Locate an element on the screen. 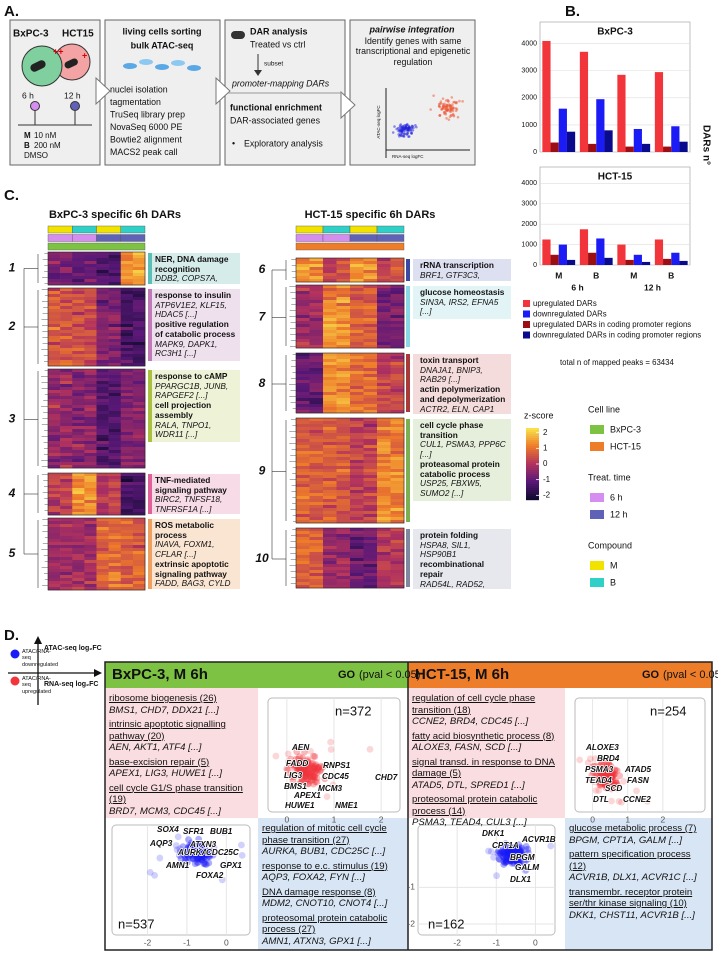 The height and width of the screenshot is (958, 718). y-tick-label: 0 is located at coordinates (535, 152).